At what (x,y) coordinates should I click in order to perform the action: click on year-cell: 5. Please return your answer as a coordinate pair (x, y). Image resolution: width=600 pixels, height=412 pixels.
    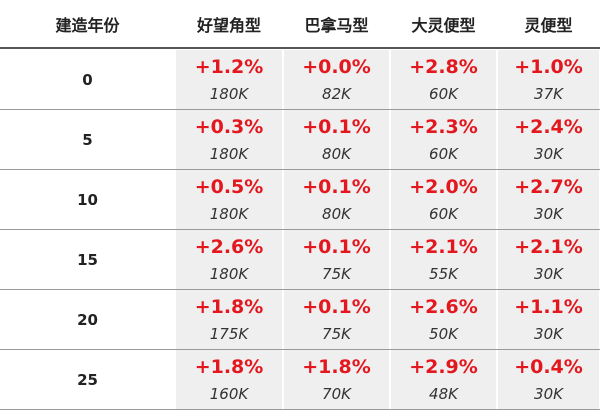
    Looking at the image, I should click on (87, 139).